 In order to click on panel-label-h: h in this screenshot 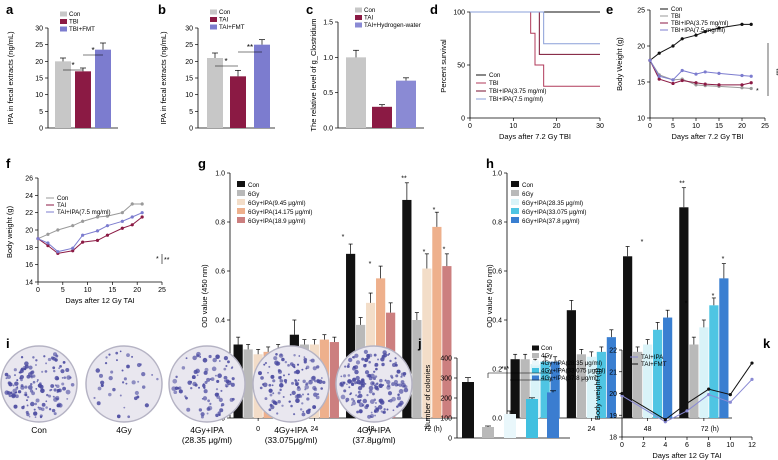, I will do `click(490, 163)`.